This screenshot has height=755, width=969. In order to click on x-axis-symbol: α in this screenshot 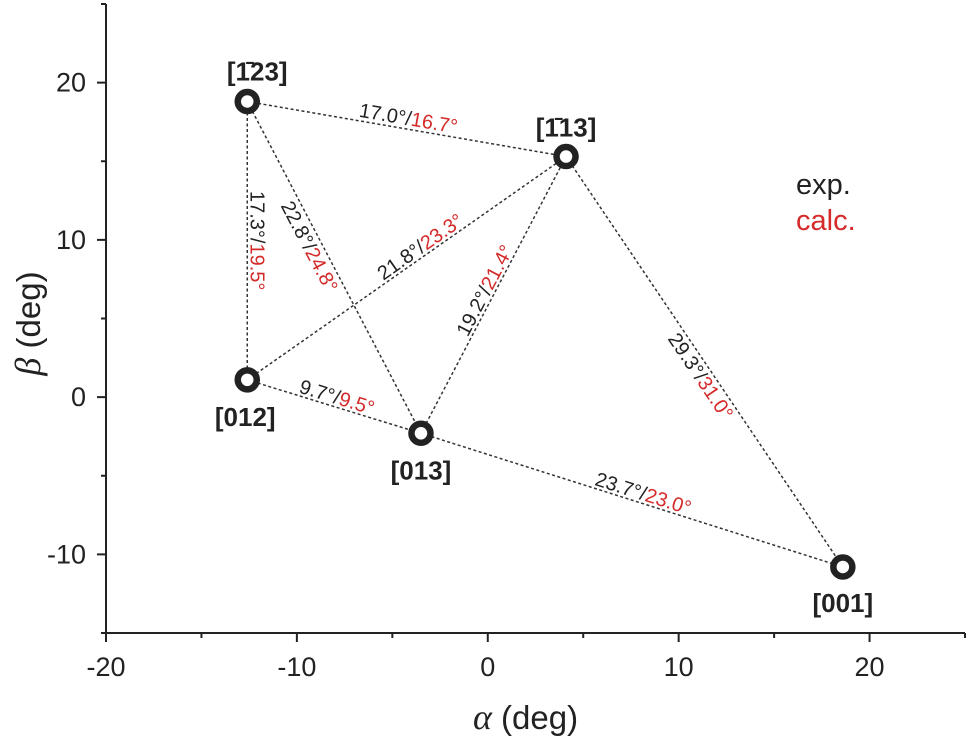, I will do `click(483, 717)`.